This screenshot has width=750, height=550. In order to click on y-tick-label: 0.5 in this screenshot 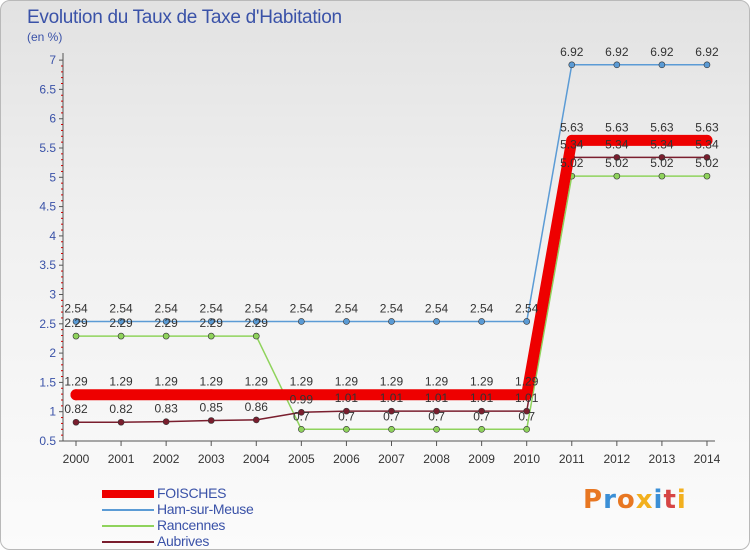, I will do `click(47, 441)`.